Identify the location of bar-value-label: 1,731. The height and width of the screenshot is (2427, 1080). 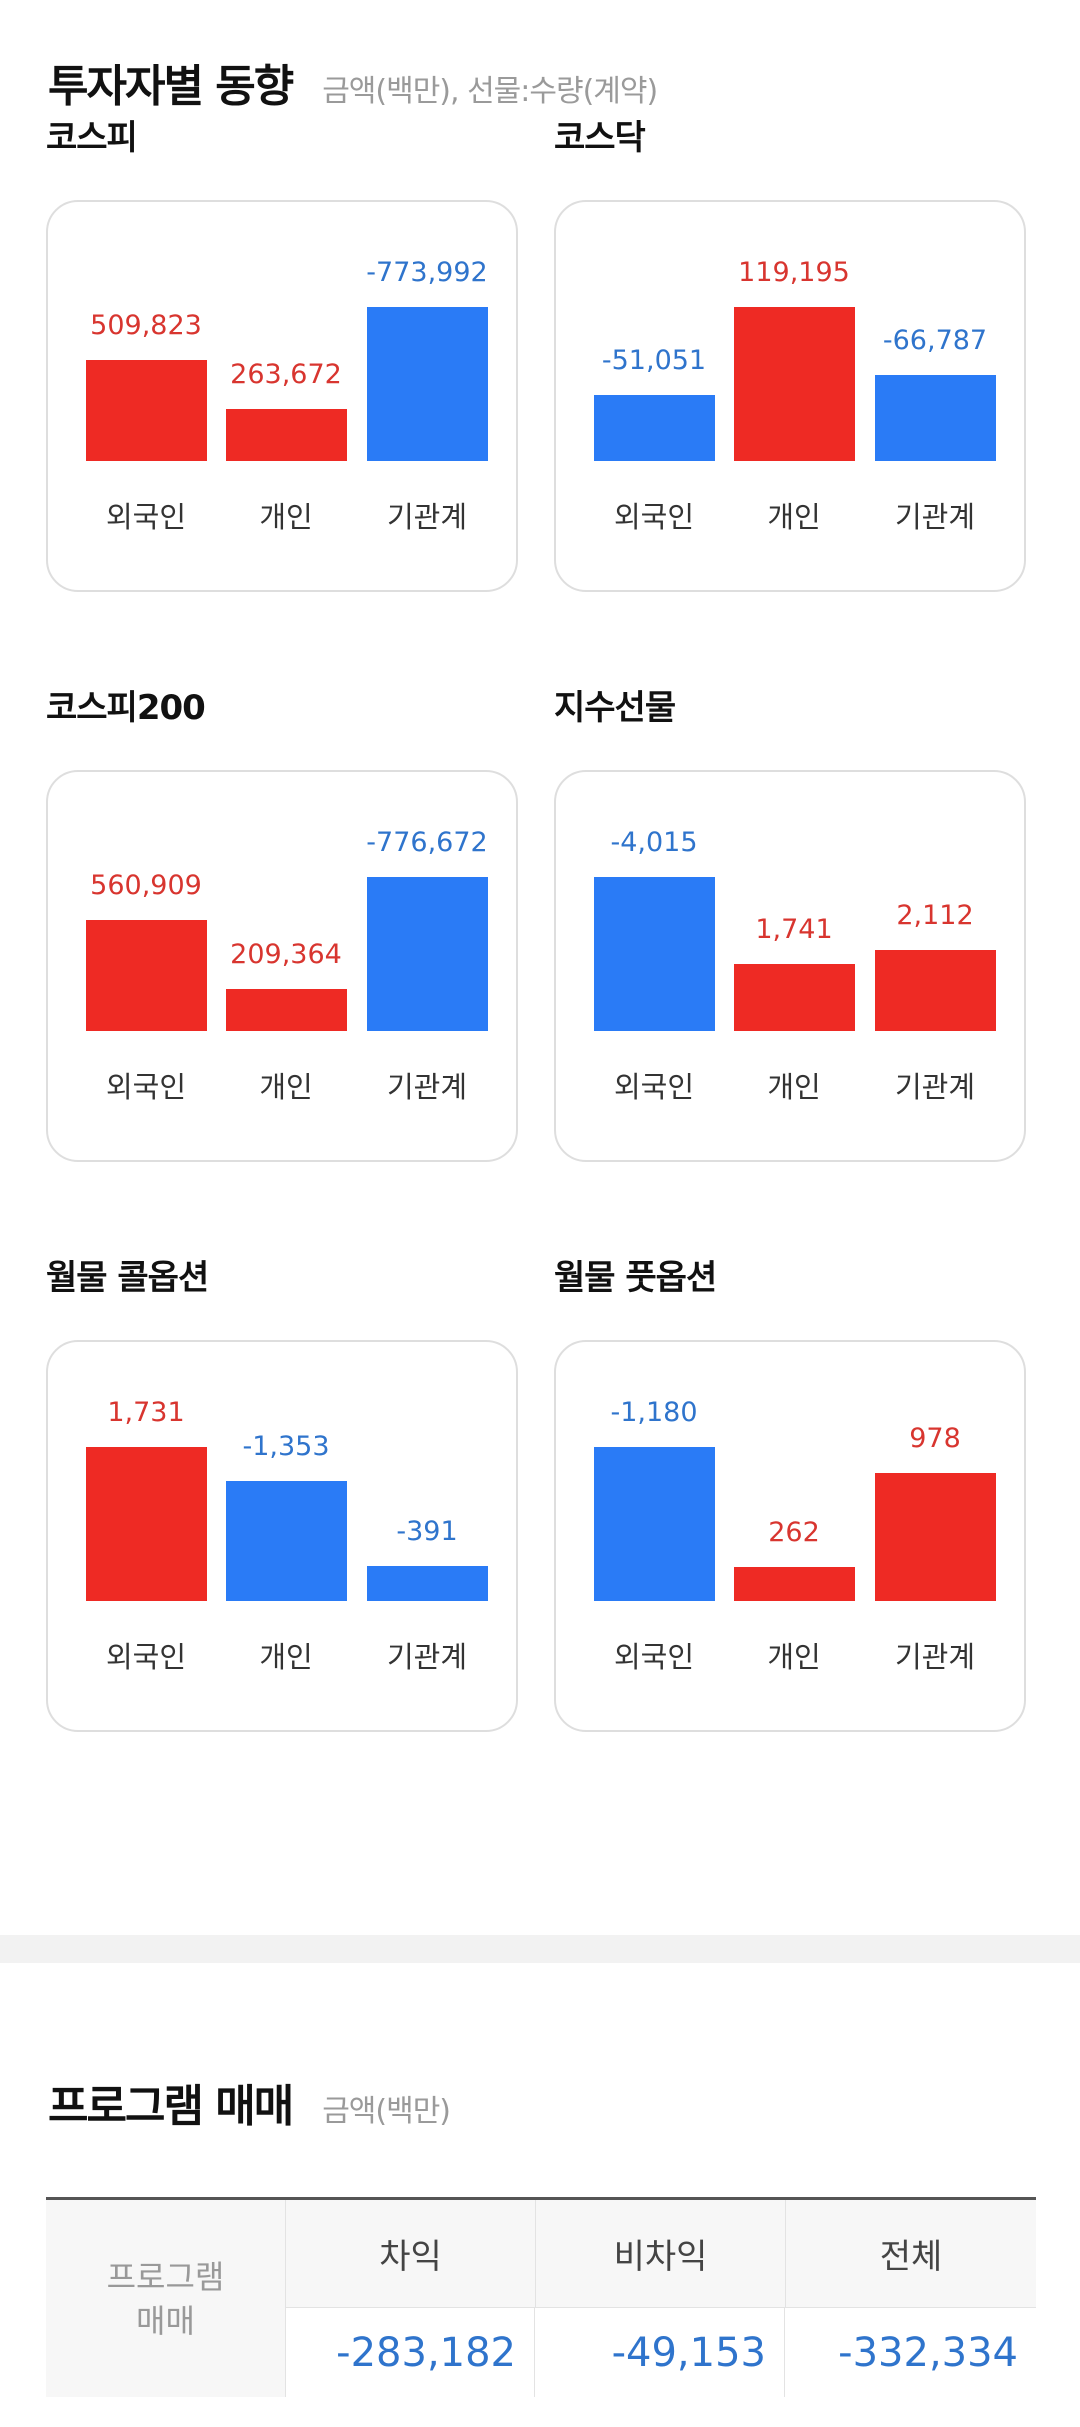
(146, 1412).